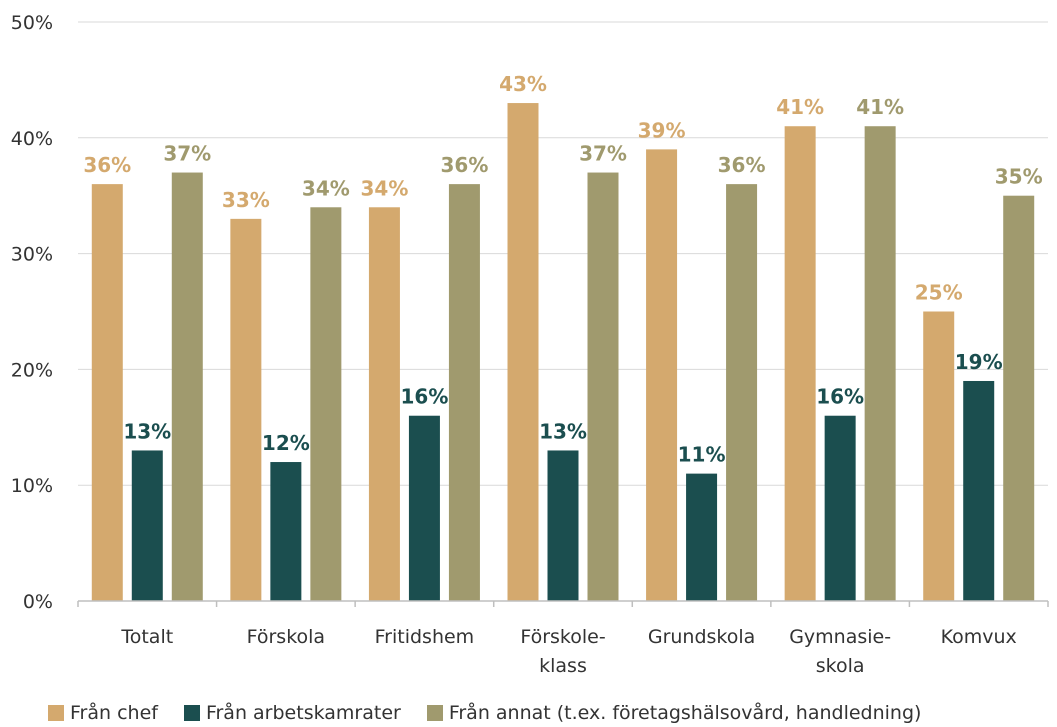 The image size is (1057, 727). Describe the element at coordinates (114, 713) in the screenshot. I see `legend-label: Från chef` at that location.